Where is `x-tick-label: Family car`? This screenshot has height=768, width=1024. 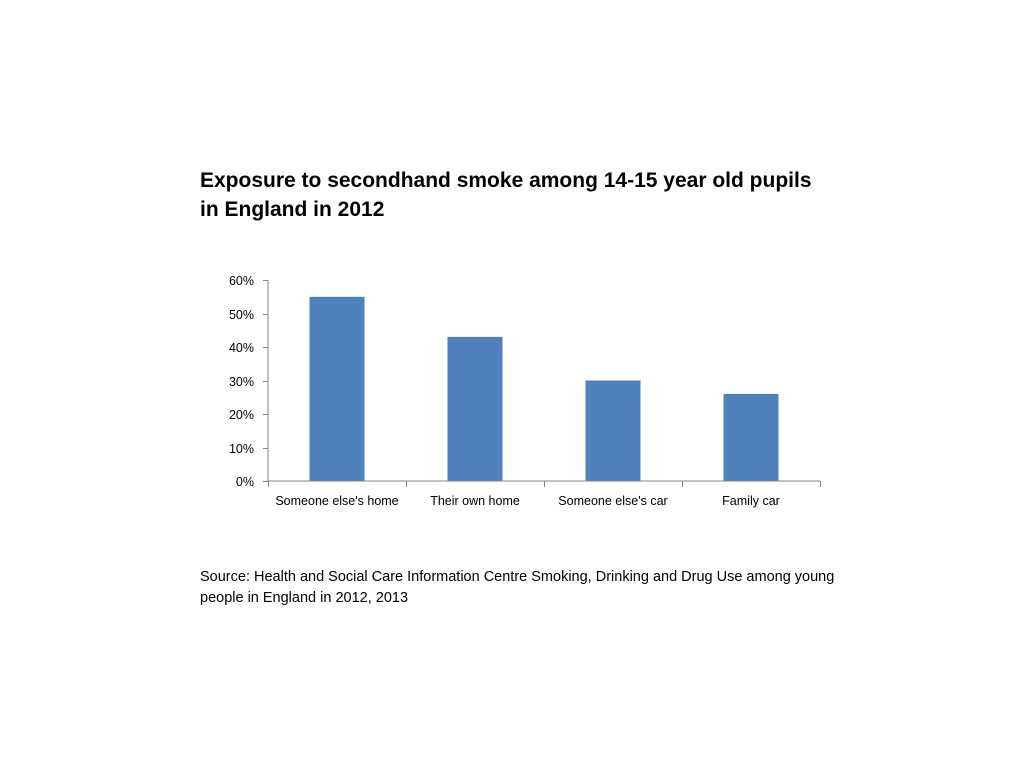 x-tick-label: Family car is located at coordinates (751, 501).